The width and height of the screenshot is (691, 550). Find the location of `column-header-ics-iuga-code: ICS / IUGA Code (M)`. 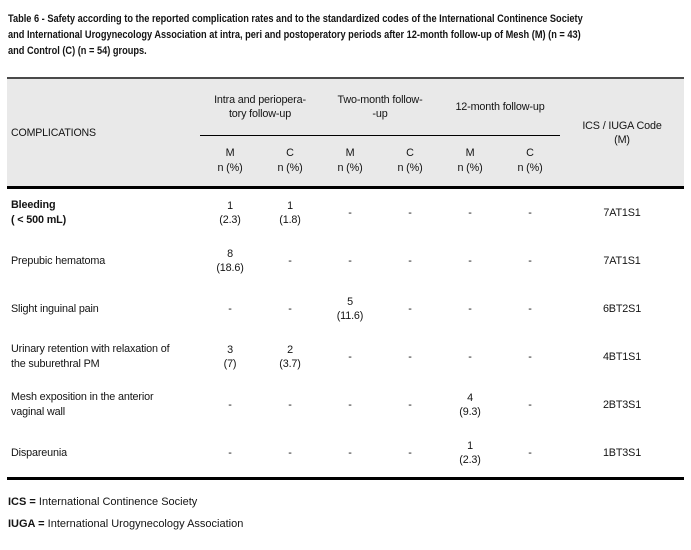

column-header-ics-iuga-code: ICS / IUGA Code (M) is located at coordinates (622, 133).